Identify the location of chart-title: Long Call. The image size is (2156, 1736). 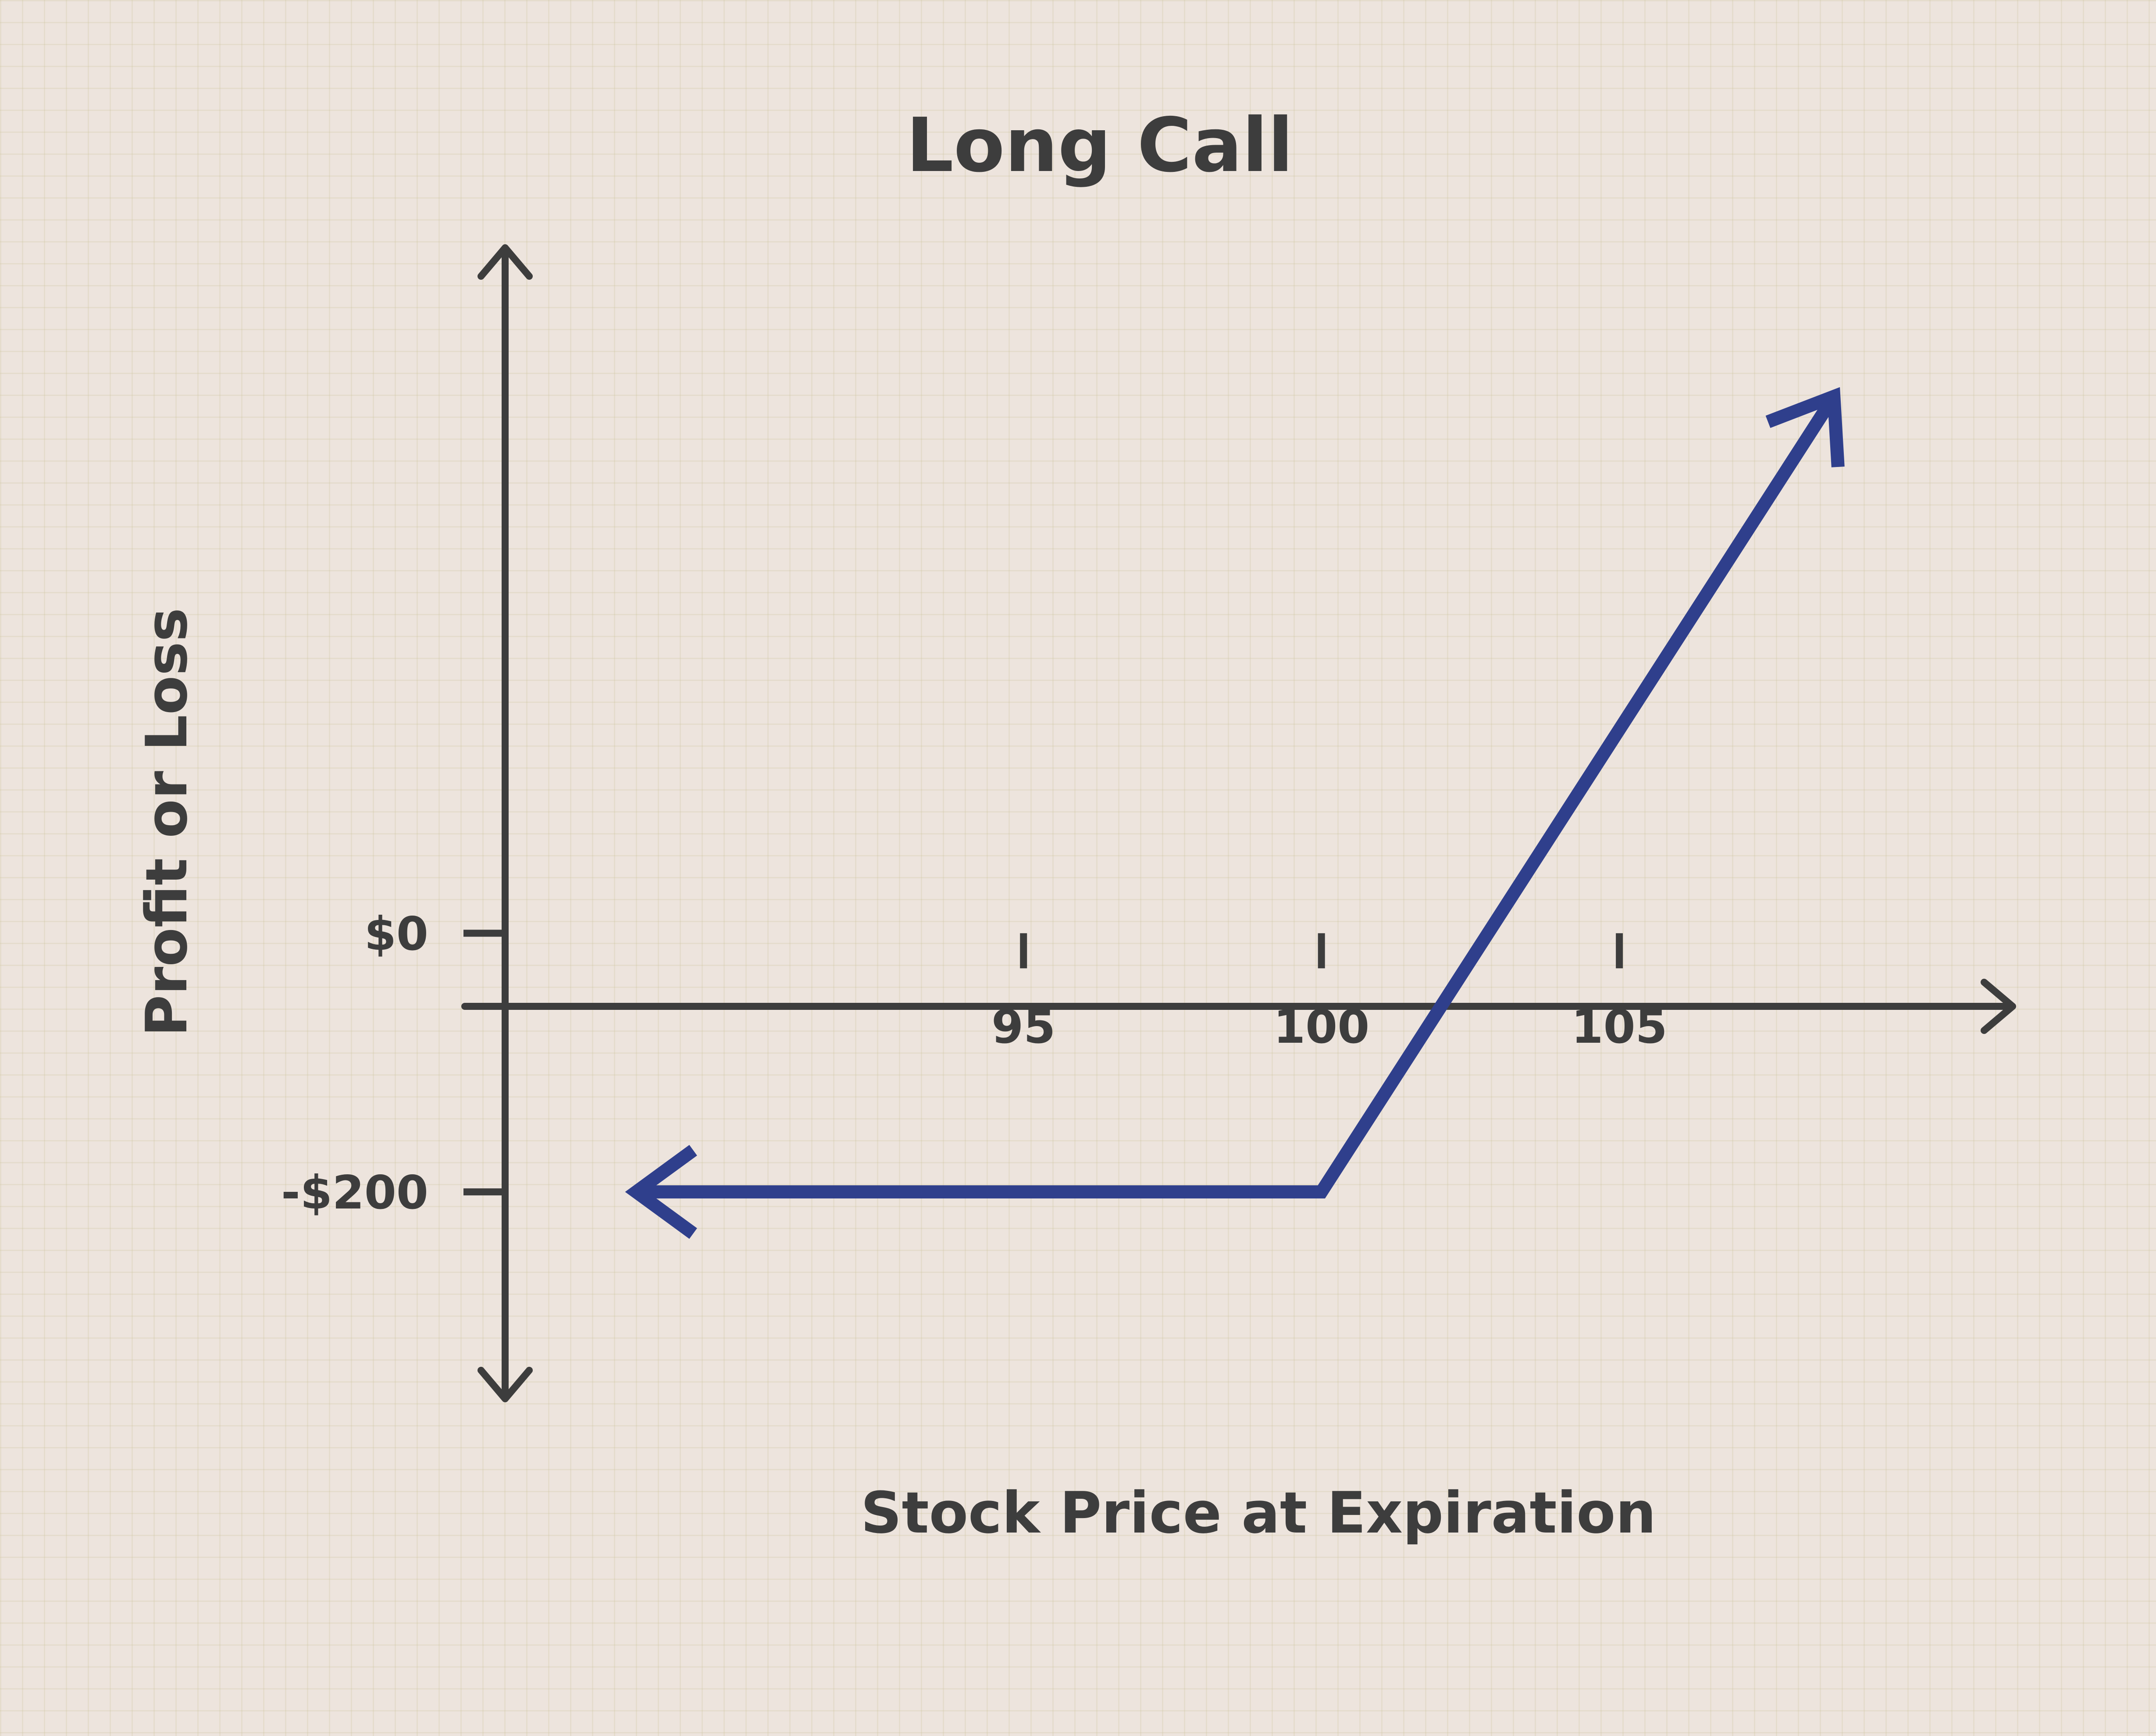
(1100, 145).